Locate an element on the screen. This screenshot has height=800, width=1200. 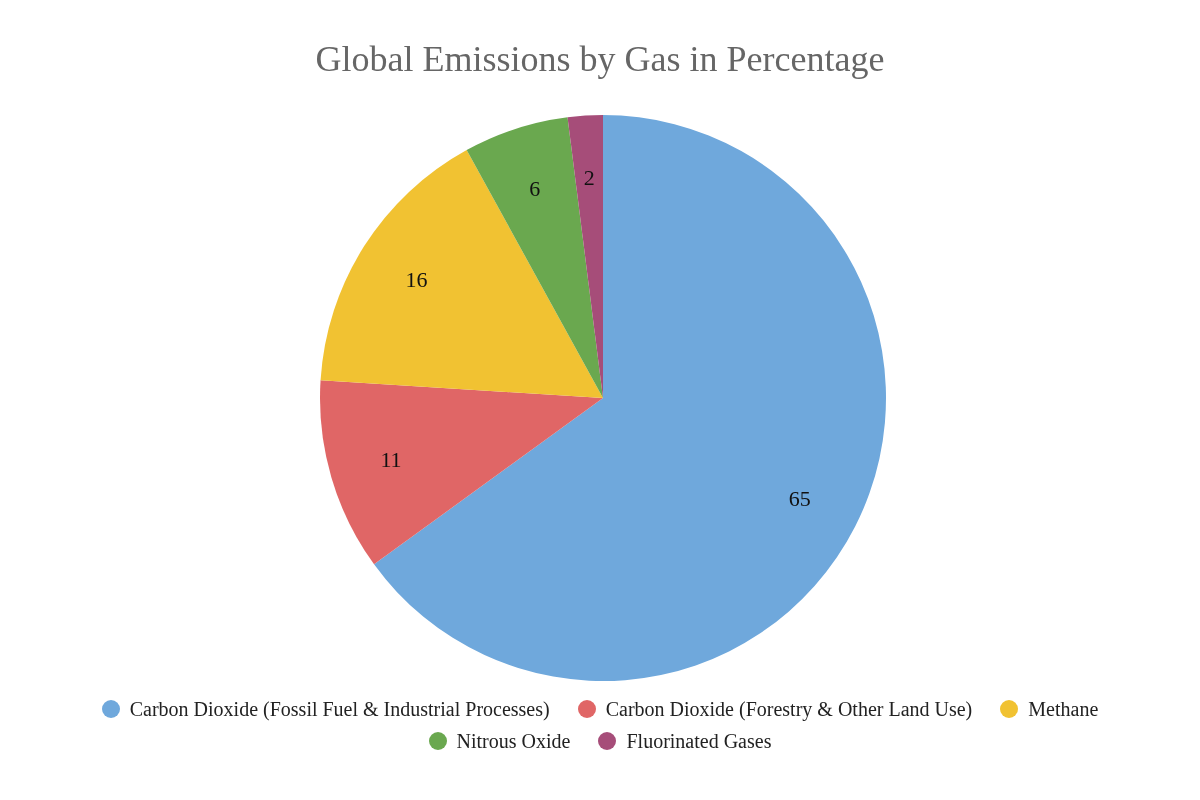
legend-label: Methane is located at coordinates (1063, 709).